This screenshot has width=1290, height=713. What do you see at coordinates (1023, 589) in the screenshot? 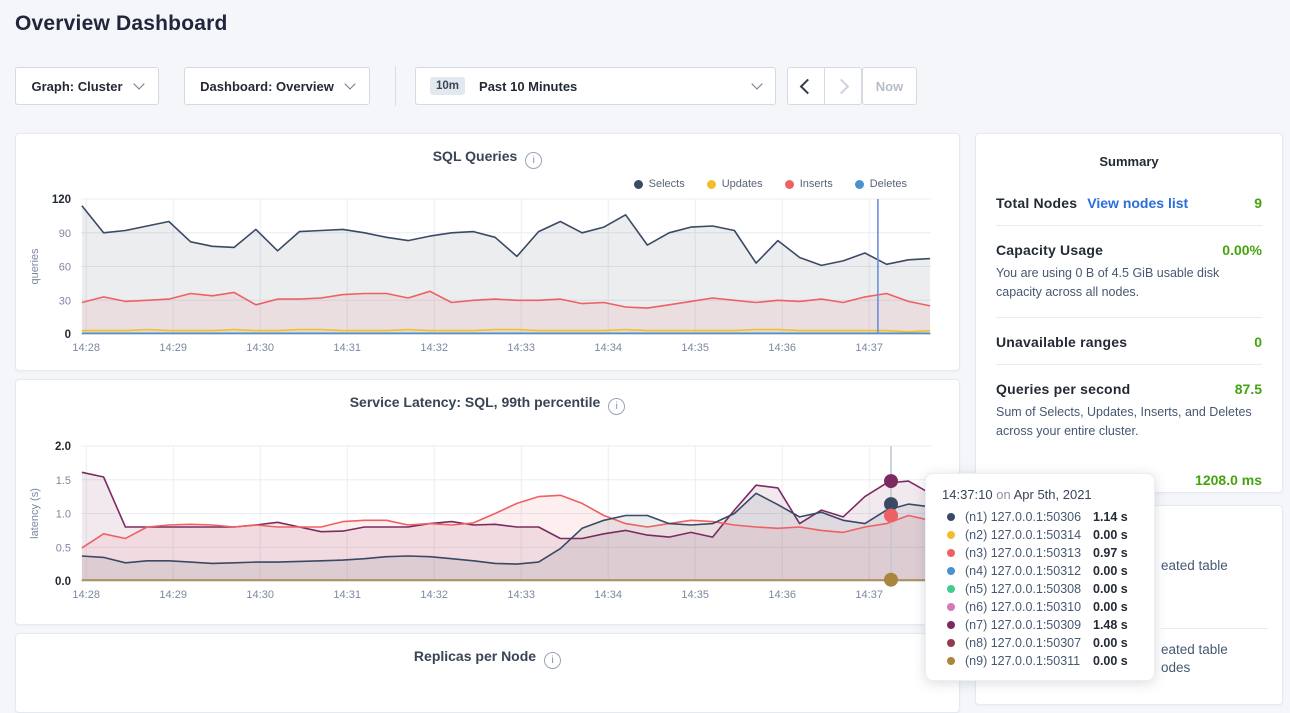
I see `tooltip-node-label: (n5) 127.0.0.1:50308` at bounding box center [1023, 589].